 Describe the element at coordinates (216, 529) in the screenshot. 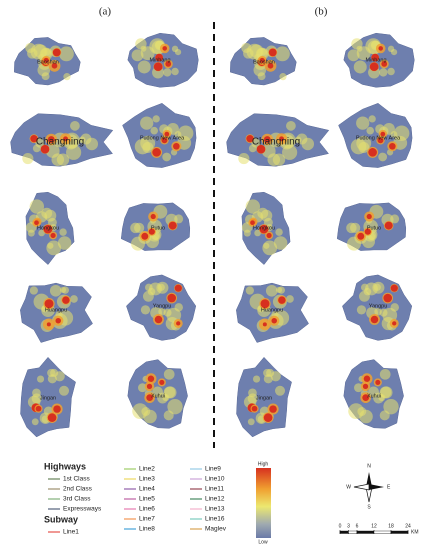

I see `legend-label: Maglev` at that location.